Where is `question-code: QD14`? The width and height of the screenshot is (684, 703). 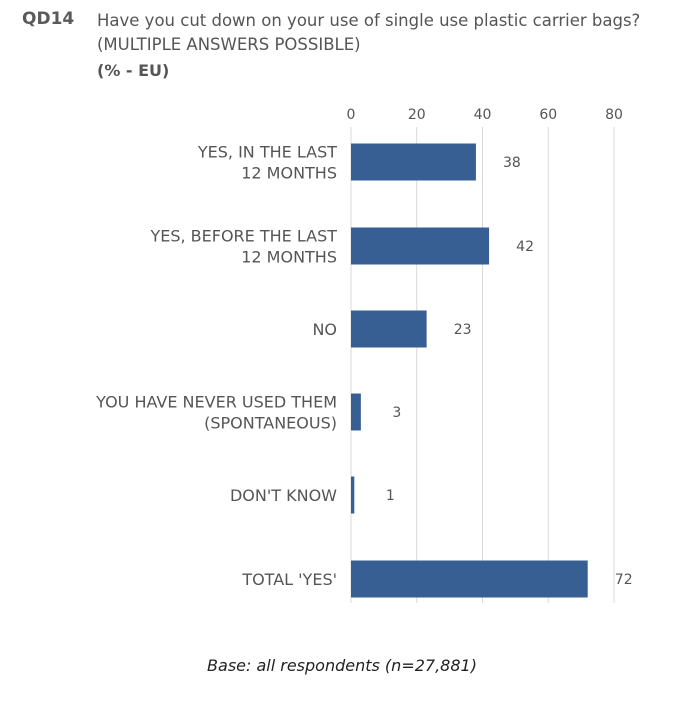
question-code: QD14 is located at coordinates (48, 19).